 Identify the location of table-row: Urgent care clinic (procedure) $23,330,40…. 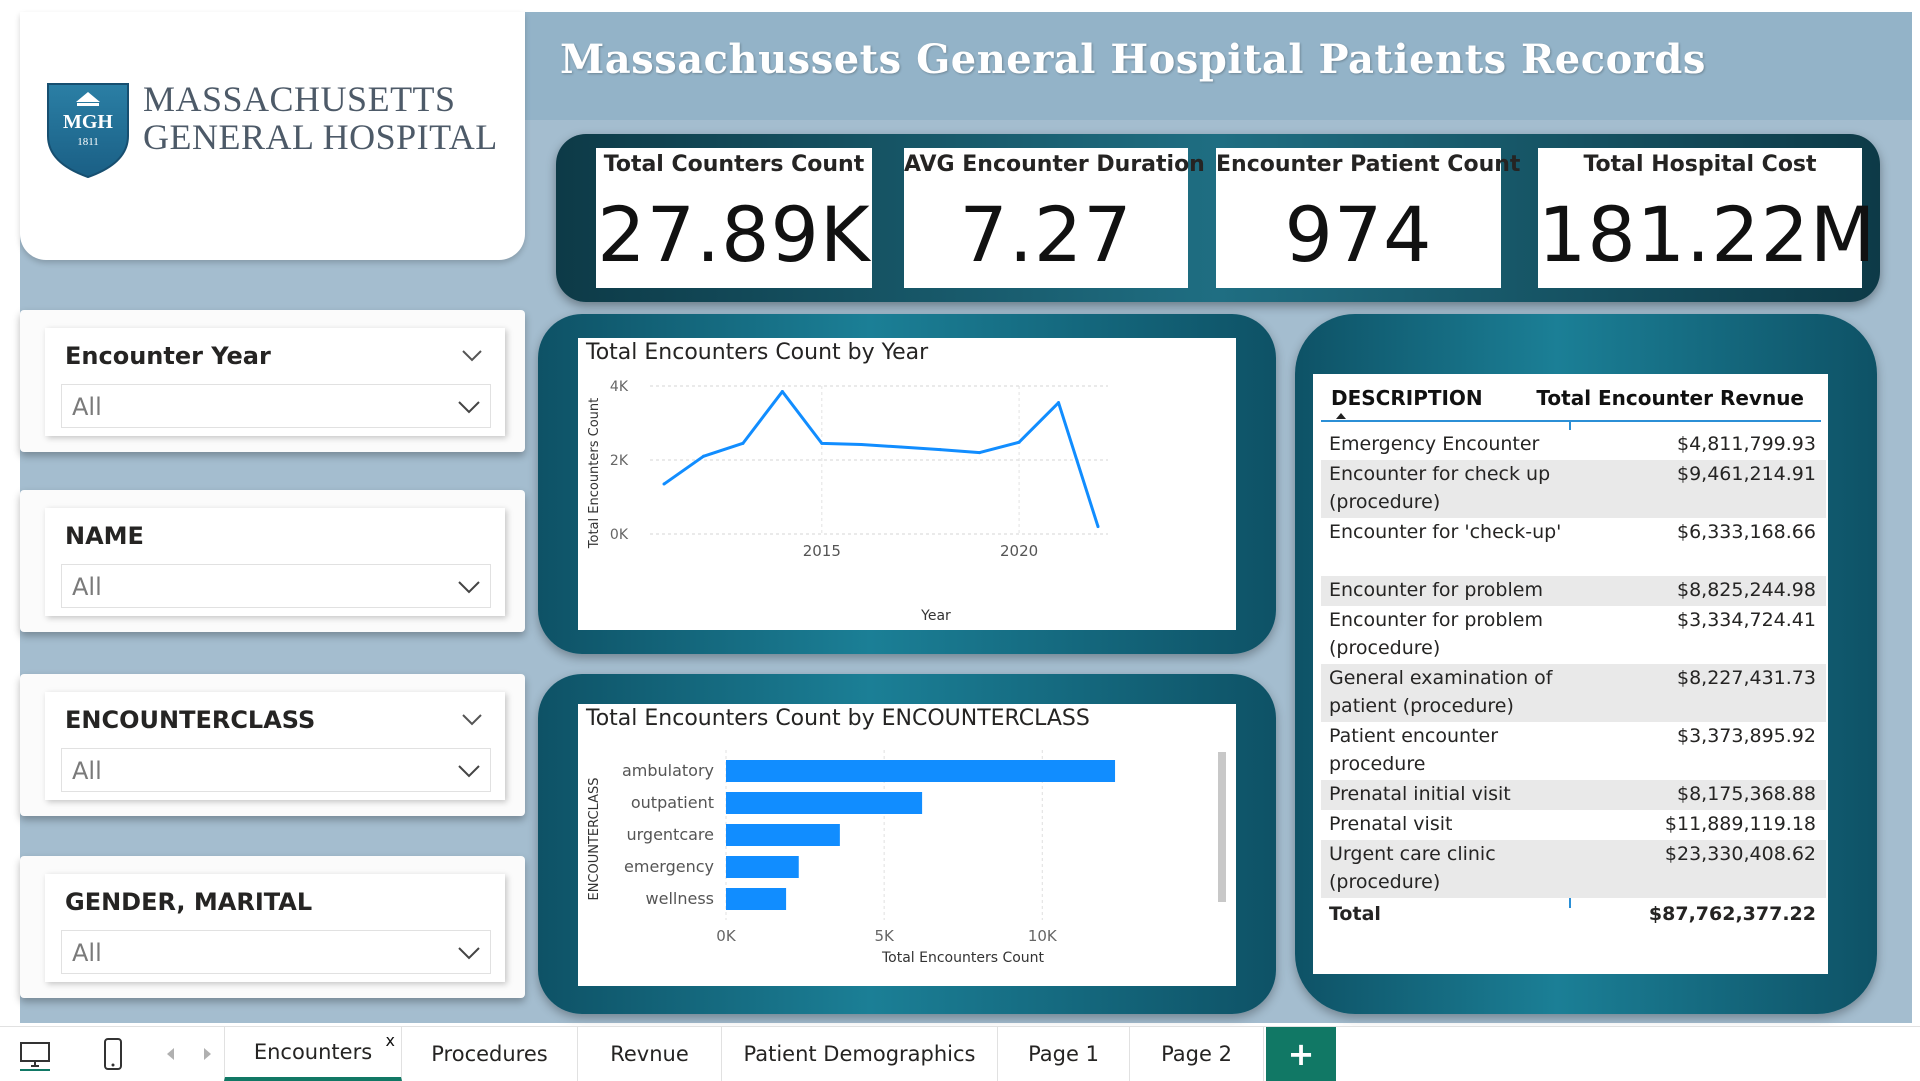
(1573, 869).